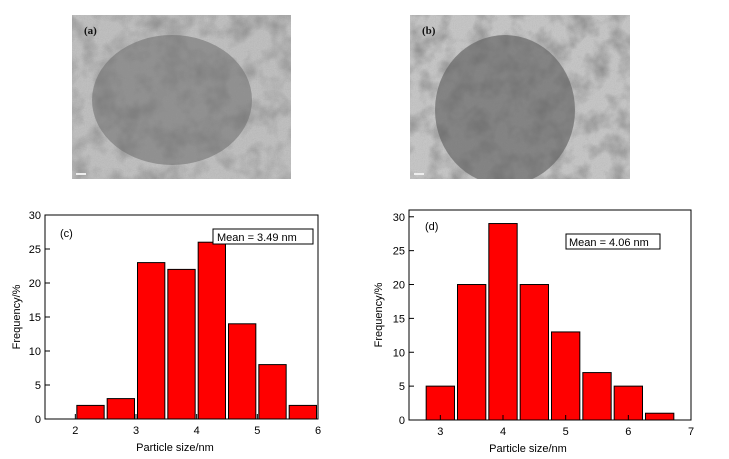 Image resolution: width=729 pixels, height=459 pixels. Describe the element at coordinates (197, 431) in the screenshot. I see `x-tick-label-c-2: 4` at that location.